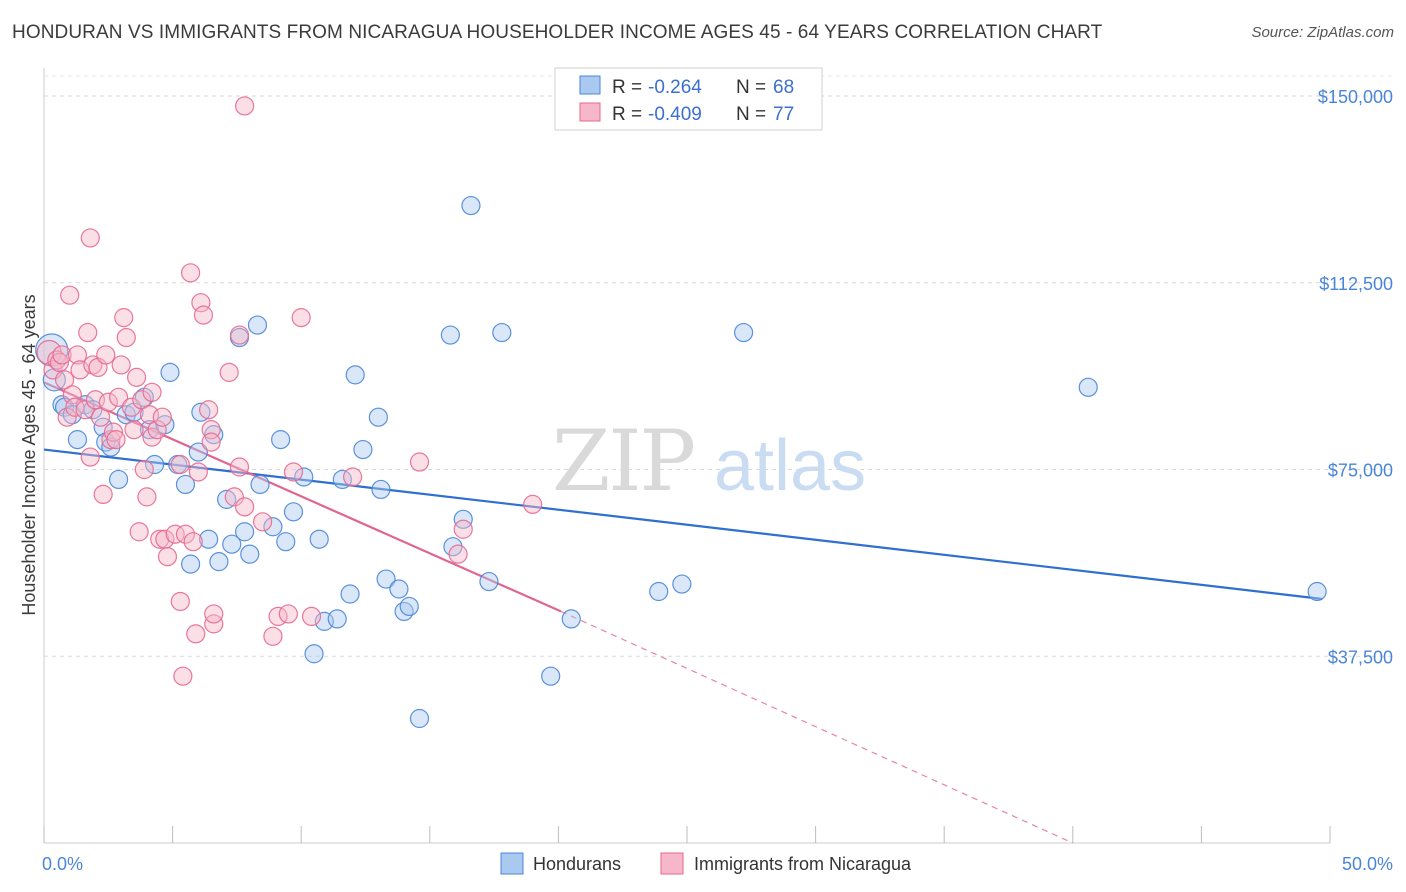 Image resolution: width=1406 pixels, height=892 pixels. Describe the element at coordinates (590, 85) in the screenshot. I see `legend-swatch-blue` at that location.